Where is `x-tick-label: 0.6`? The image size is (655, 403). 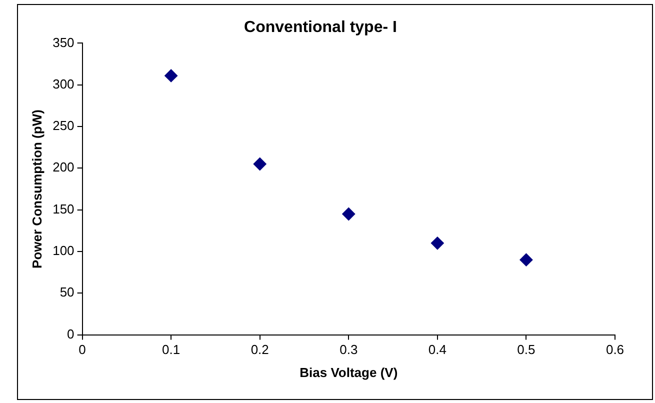
x-tick-label: 0.6 is located at coordinates (615, 350).